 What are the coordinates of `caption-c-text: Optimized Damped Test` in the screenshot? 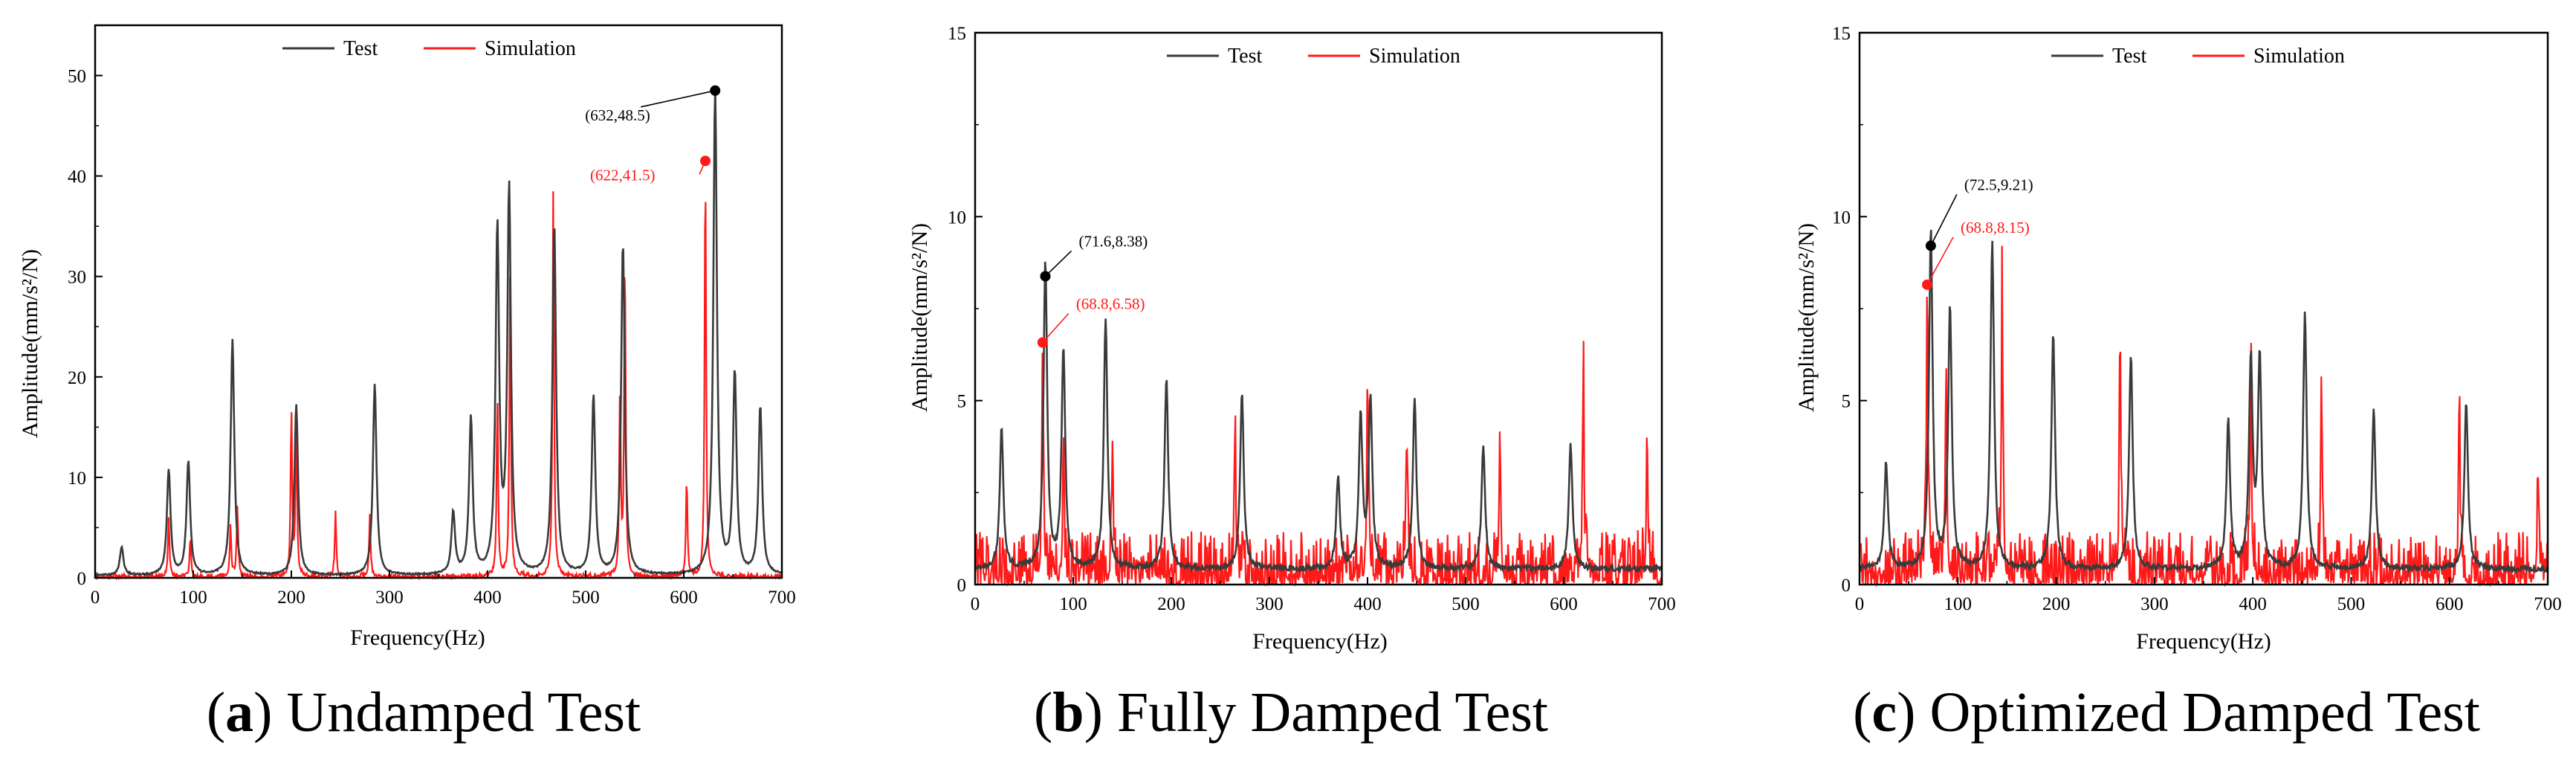 It's located at (2204, 712).